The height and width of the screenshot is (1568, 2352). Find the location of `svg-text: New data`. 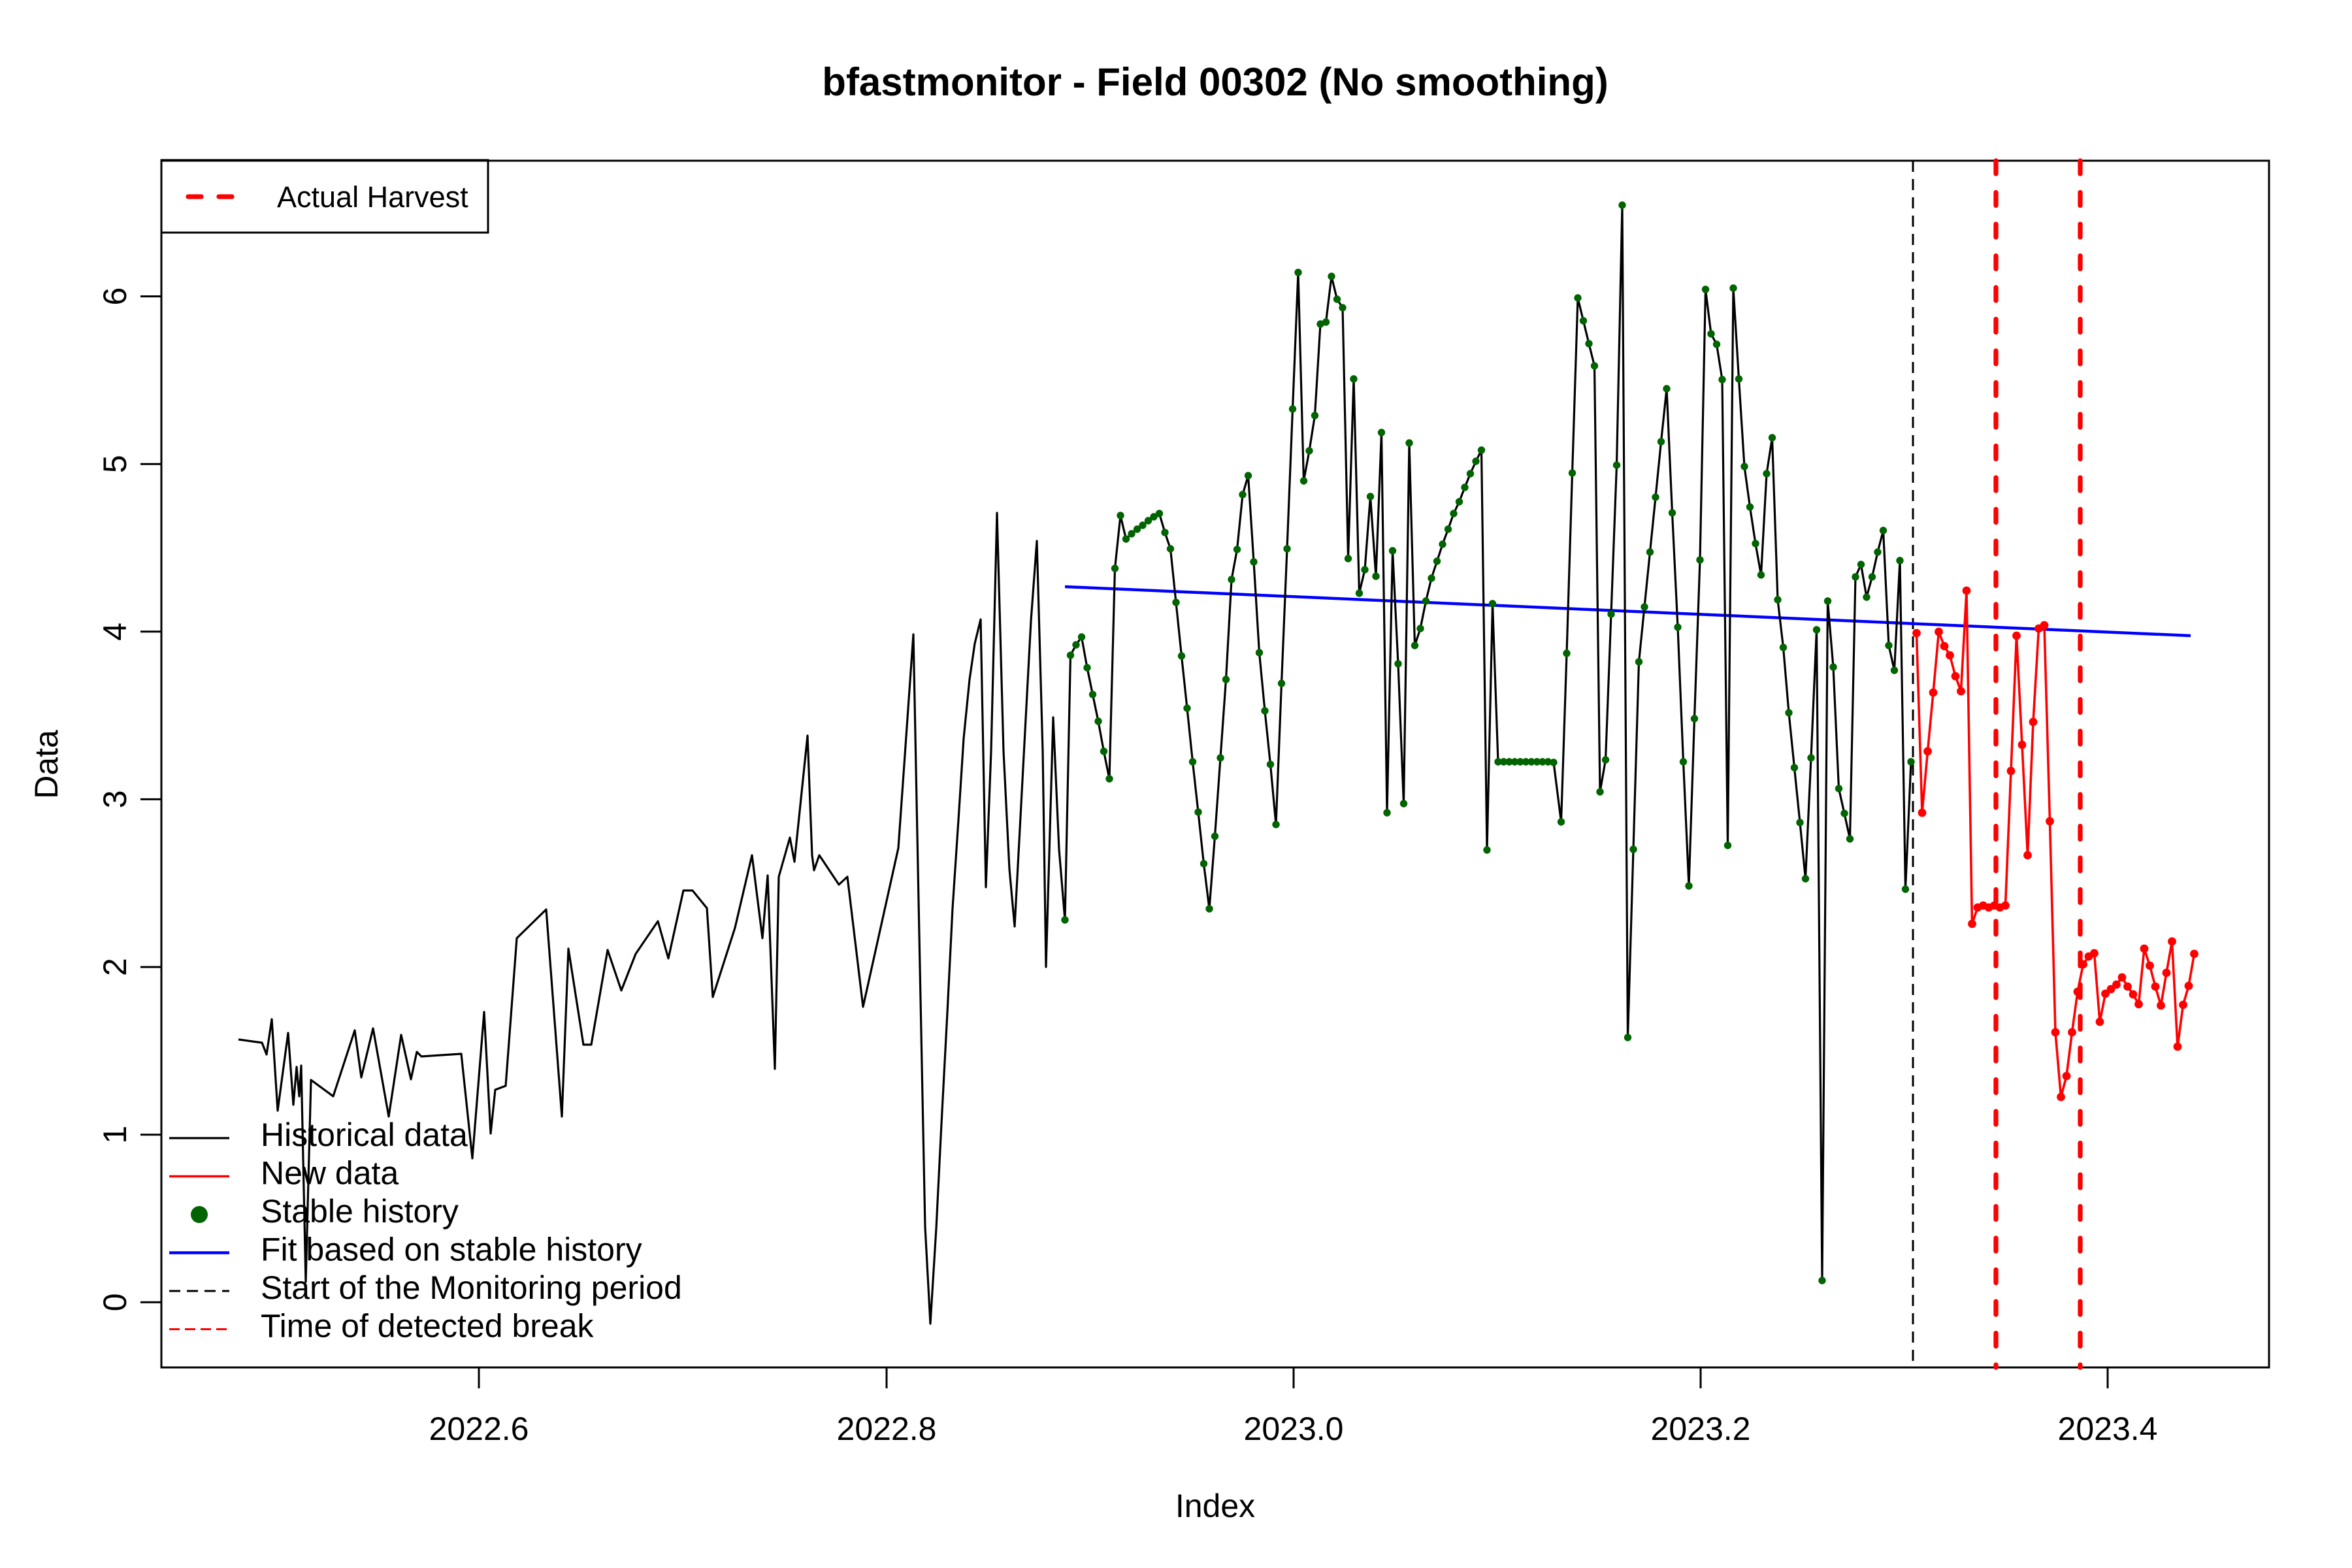

svg-text: New data is located at coordinates (330, 1173).